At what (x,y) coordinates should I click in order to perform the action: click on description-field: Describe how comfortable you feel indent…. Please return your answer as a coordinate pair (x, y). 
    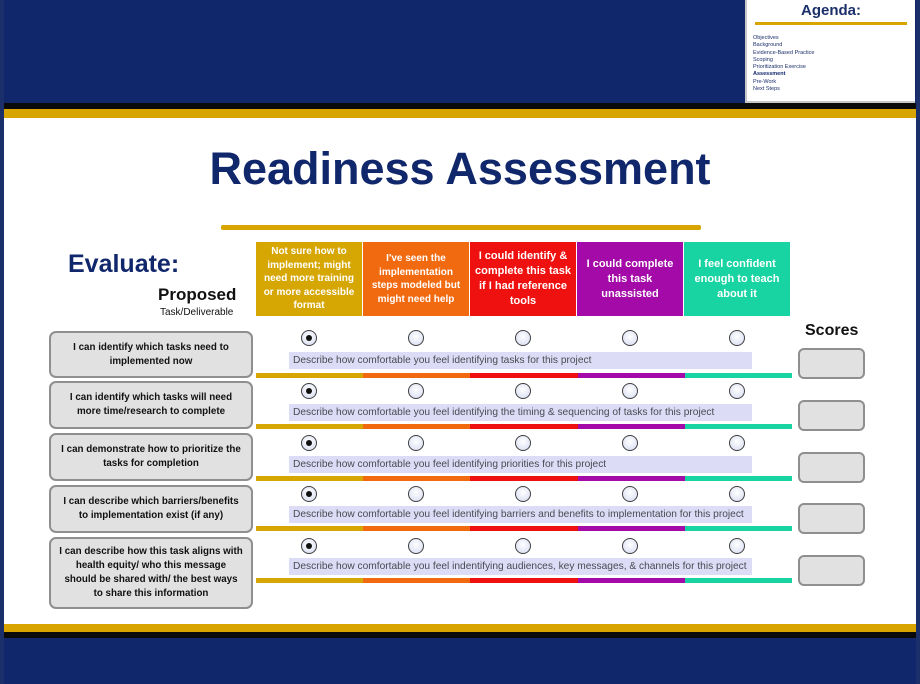
    Looking at the image, I should click on (520, 566).